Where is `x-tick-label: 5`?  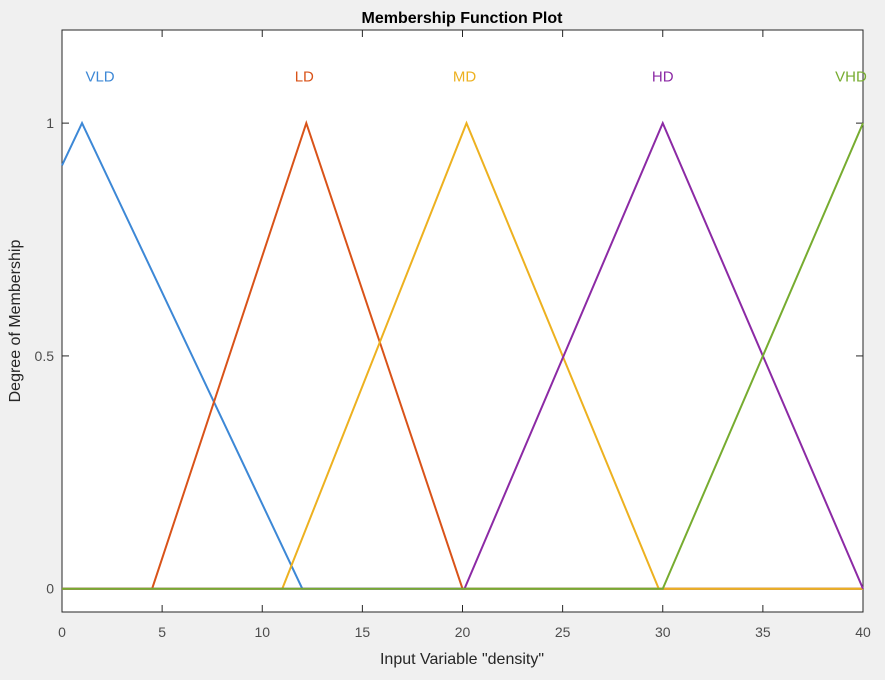 x-tick-label: 5 is located at coordinates (162, 632).